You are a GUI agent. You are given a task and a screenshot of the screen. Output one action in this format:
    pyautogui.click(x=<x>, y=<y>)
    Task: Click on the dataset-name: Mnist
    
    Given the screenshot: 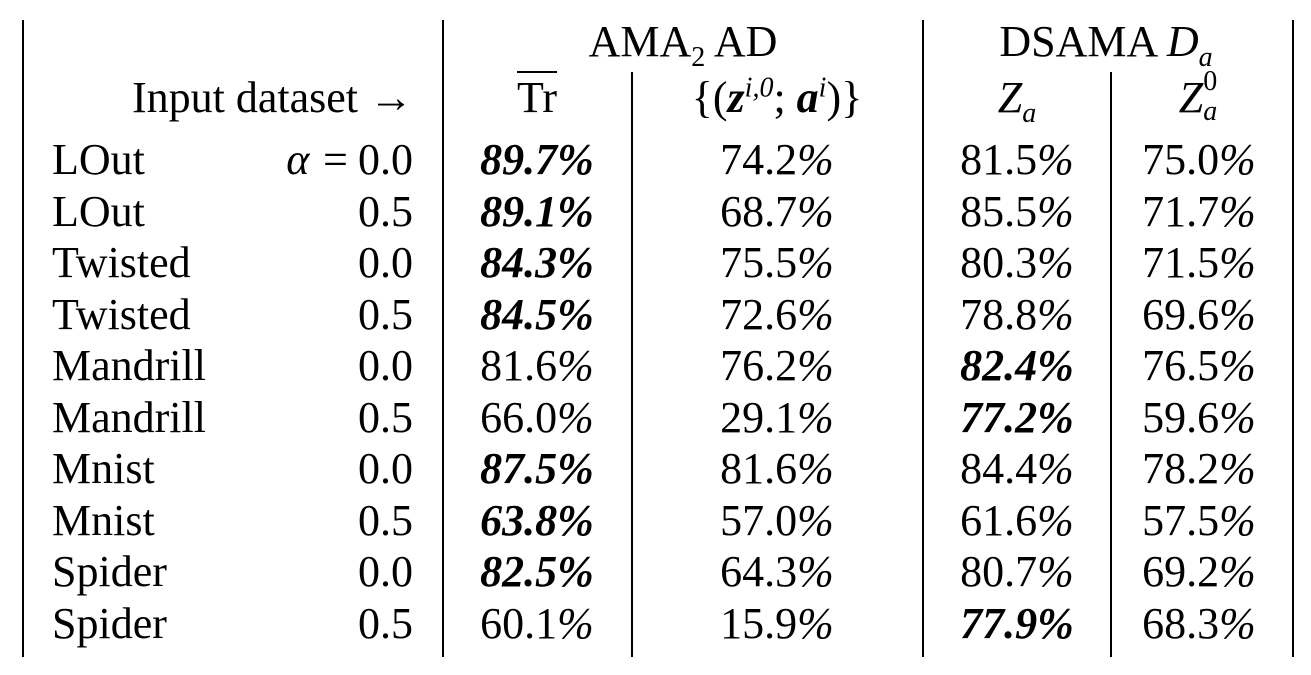 What is the action you would take?
    pyautogui.click(x=103, y=468)
    